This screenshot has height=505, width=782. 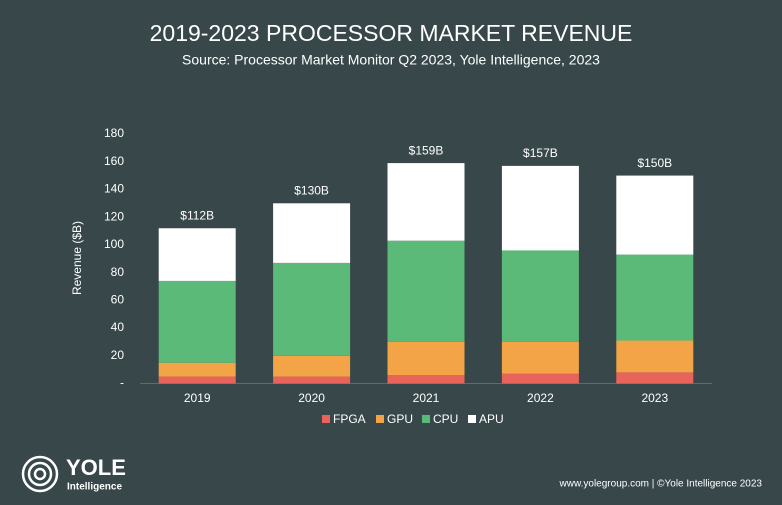 I want to click on chart-title: 2019-2023 PROCESSOR MARKET REVENUE, so click(x=391, y=33).